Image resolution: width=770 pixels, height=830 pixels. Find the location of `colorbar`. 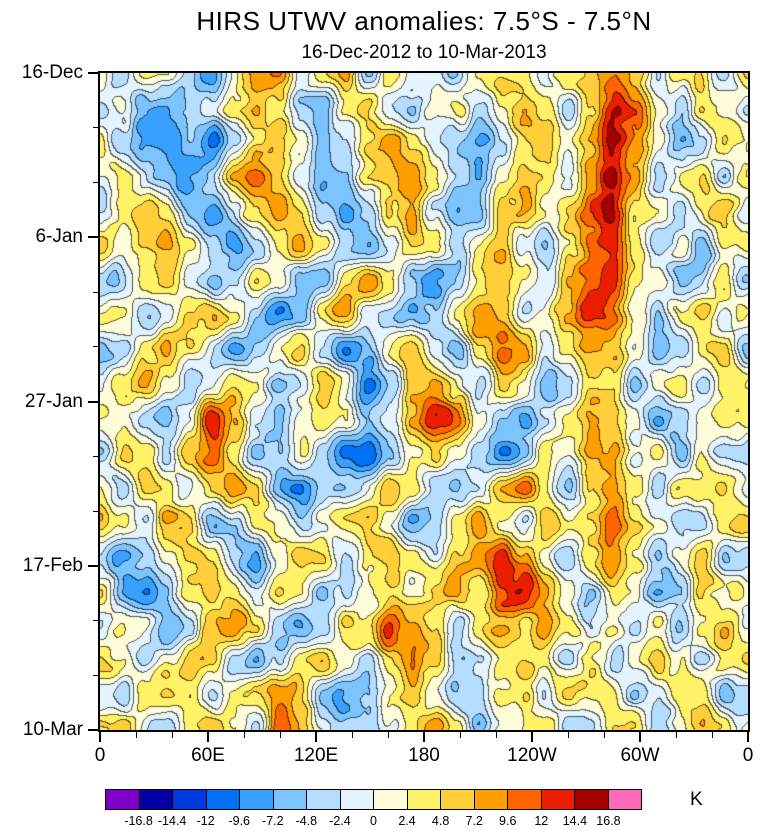

colorbar is located at coordinates (373, 799).